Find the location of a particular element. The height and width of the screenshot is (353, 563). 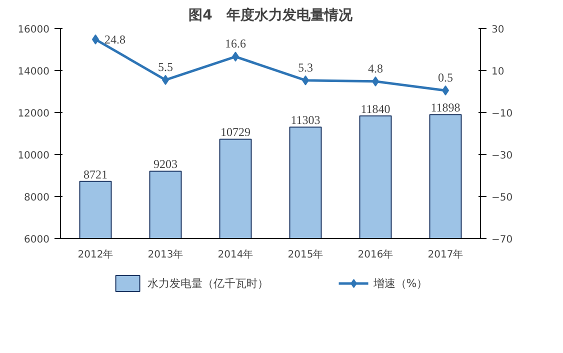

x-tick-label: 2012年 is located at coordinates (96, 254).